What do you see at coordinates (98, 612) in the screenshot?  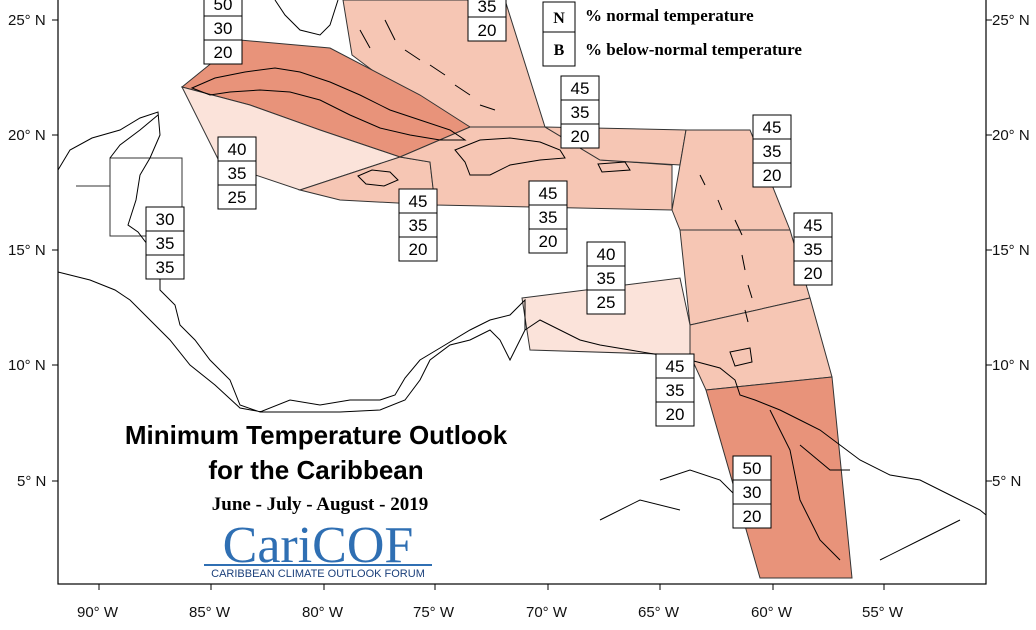 I see `lon-label-90: 90° W` at bounding box center [98, 612].